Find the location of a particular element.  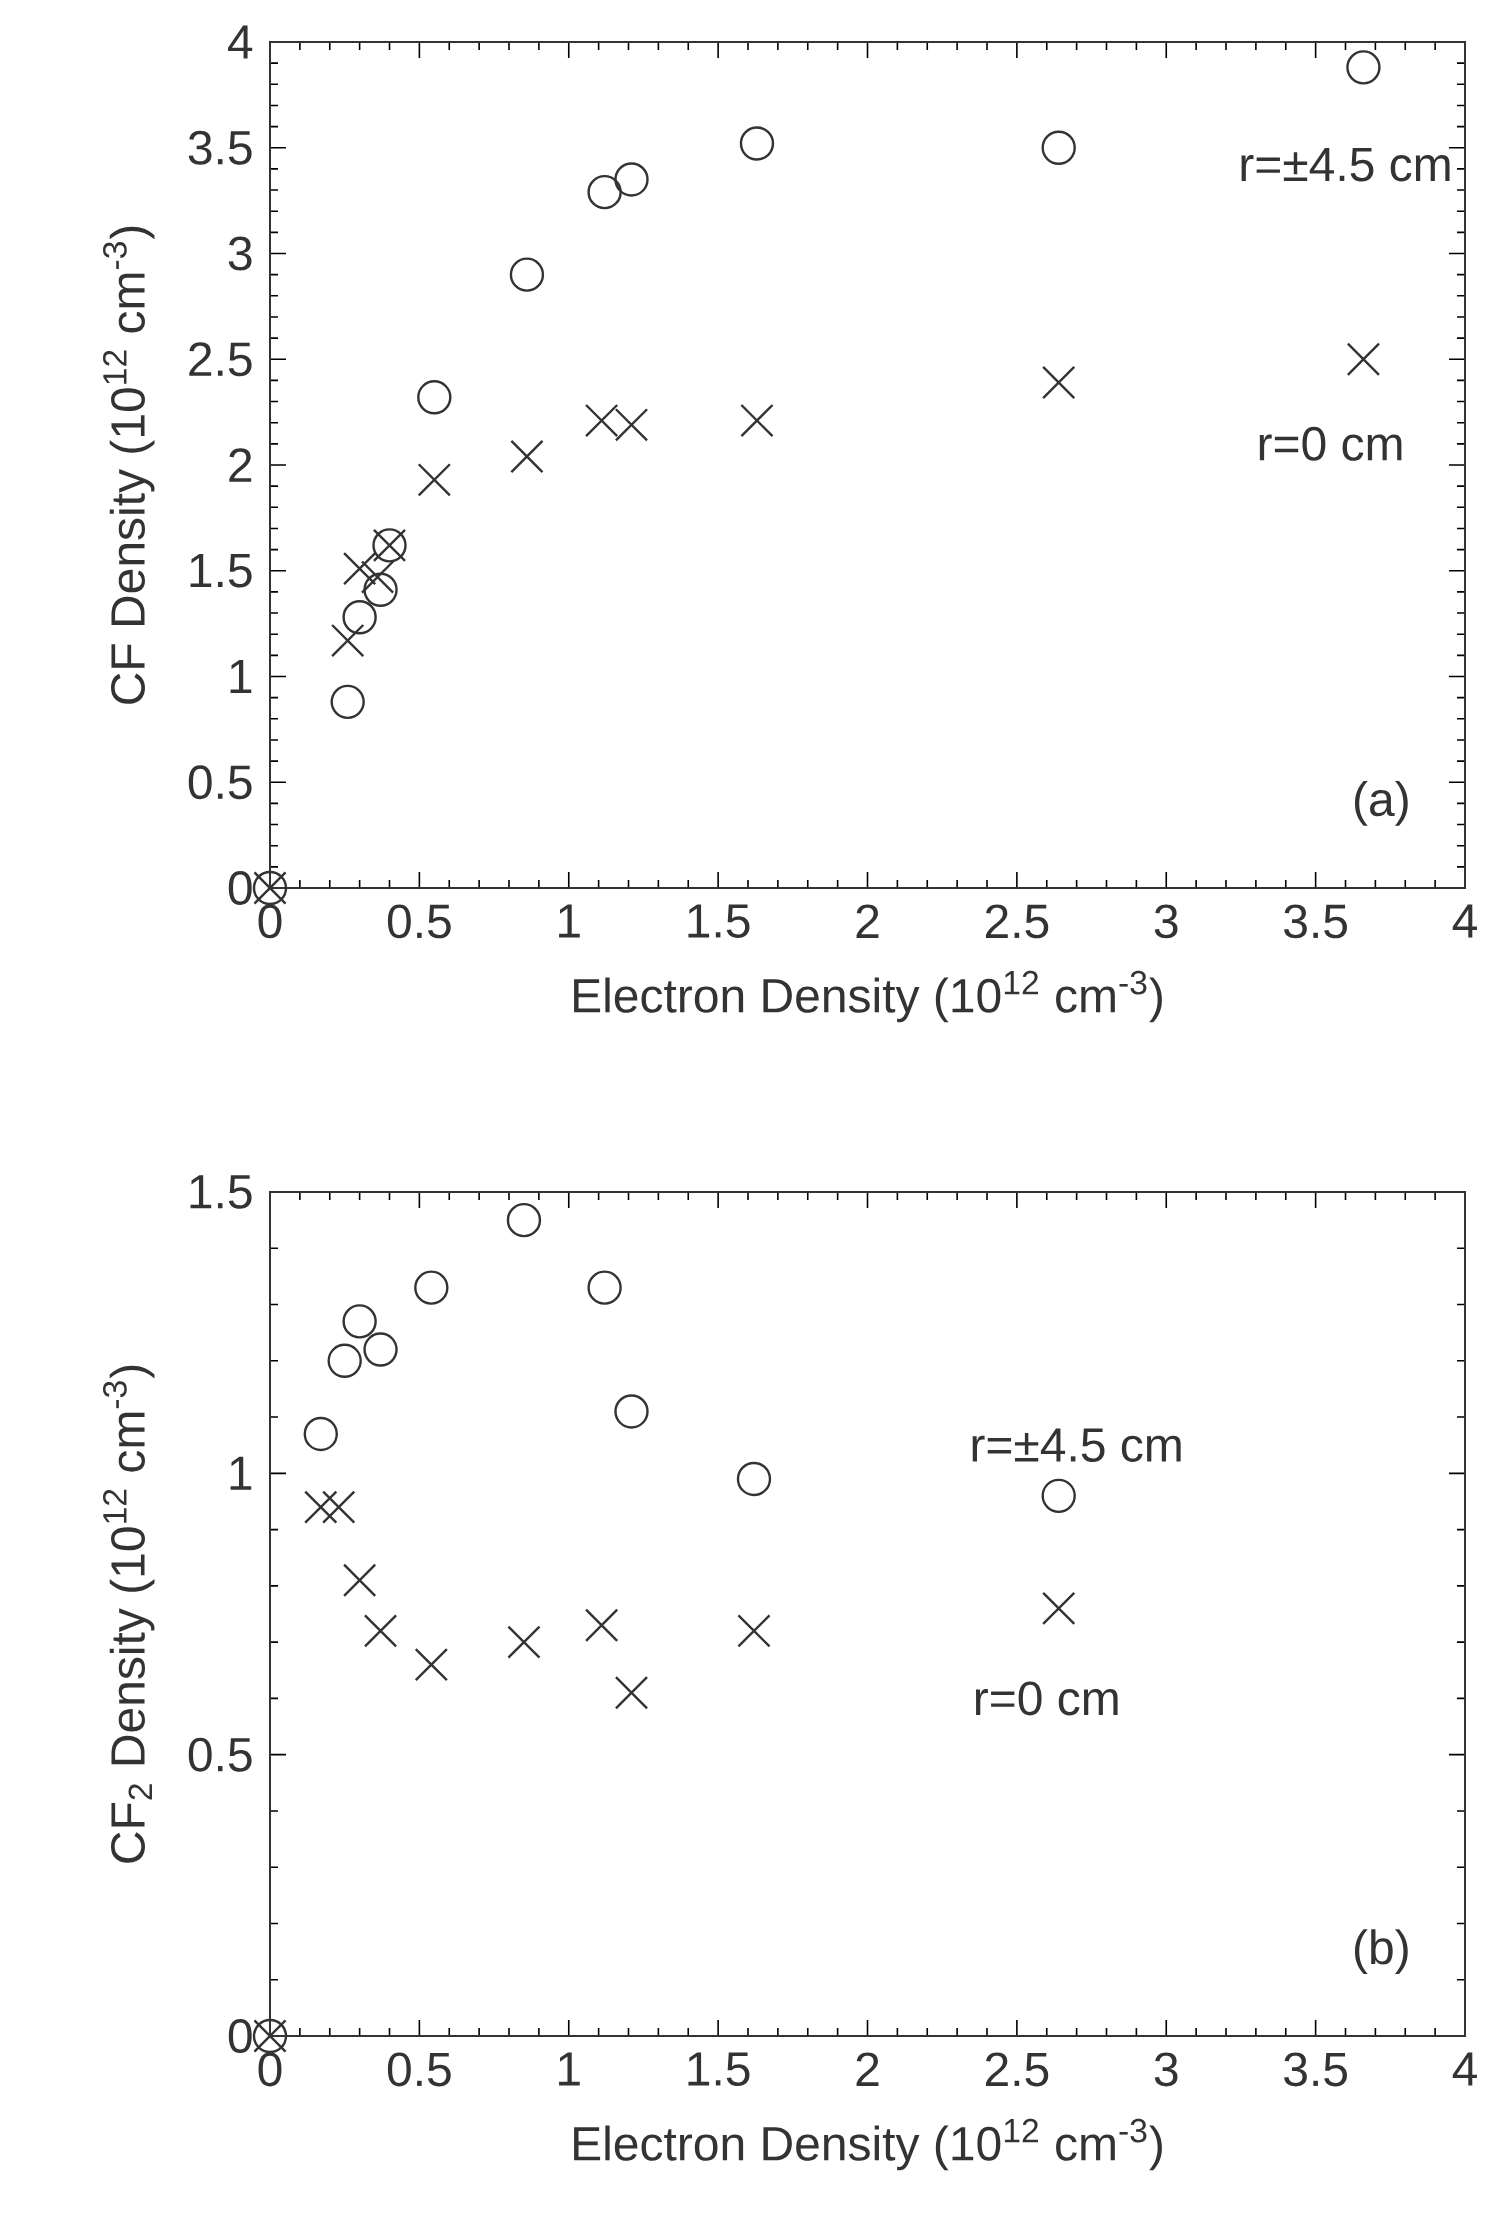

y-axis-title: CF Density (10$^{12}$ cm$^{-3}$) is located at coordinates (129, 465).